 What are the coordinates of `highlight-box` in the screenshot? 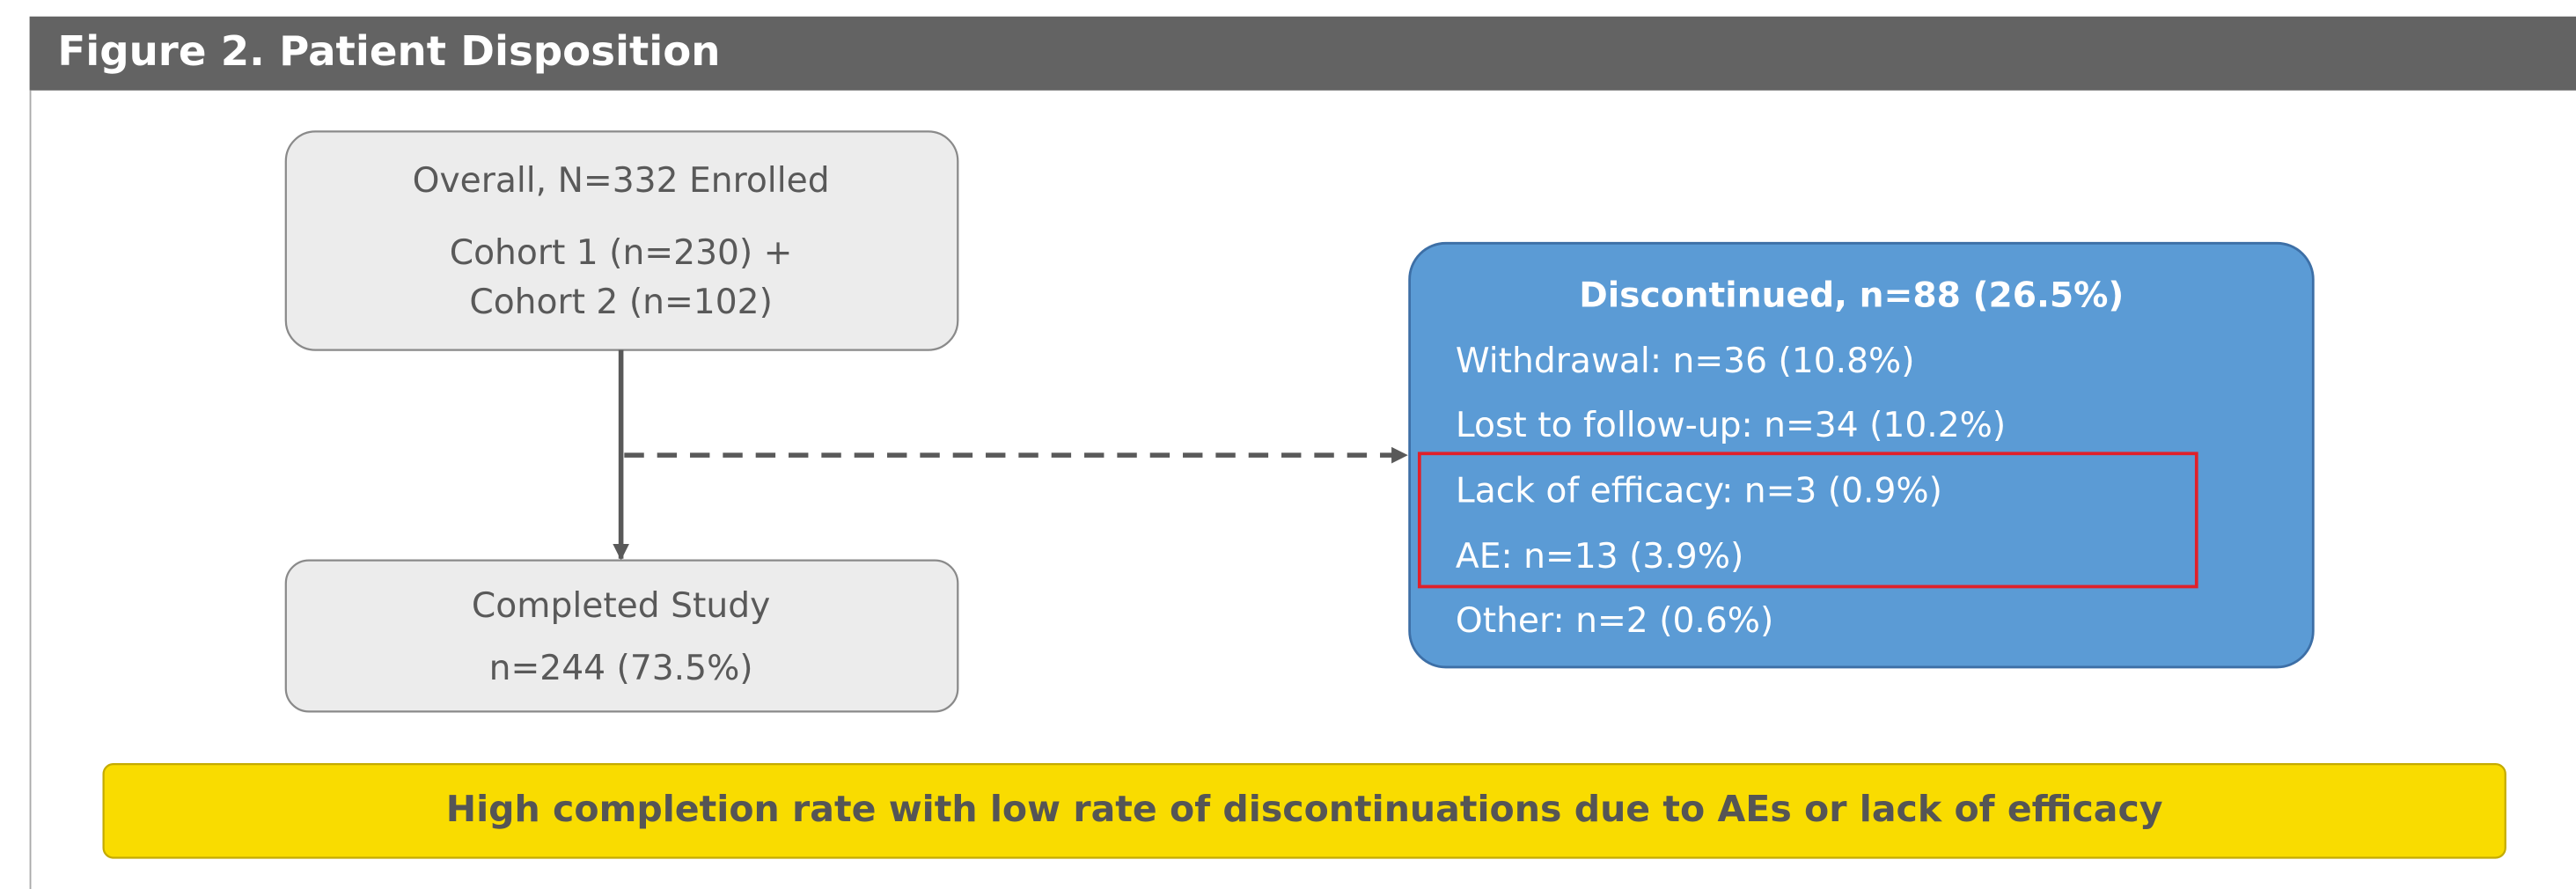 It's located at (1807, 520).